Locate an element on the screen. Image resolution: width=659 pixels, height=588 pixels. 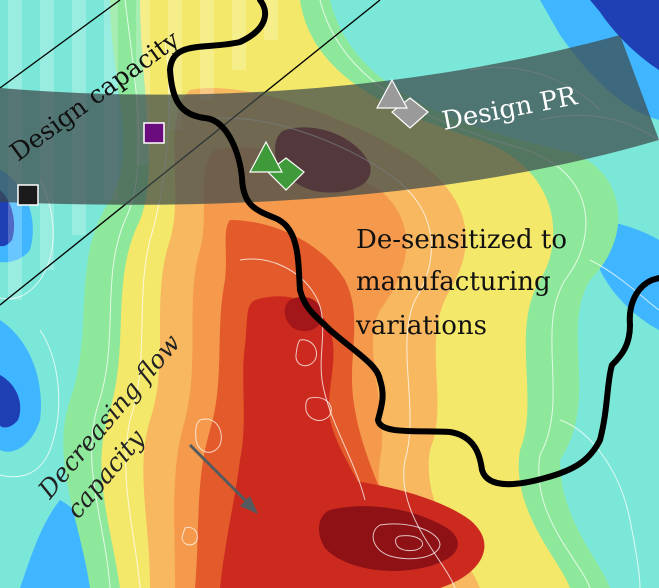
contour-blue-right is located at coordinates (629, 275).